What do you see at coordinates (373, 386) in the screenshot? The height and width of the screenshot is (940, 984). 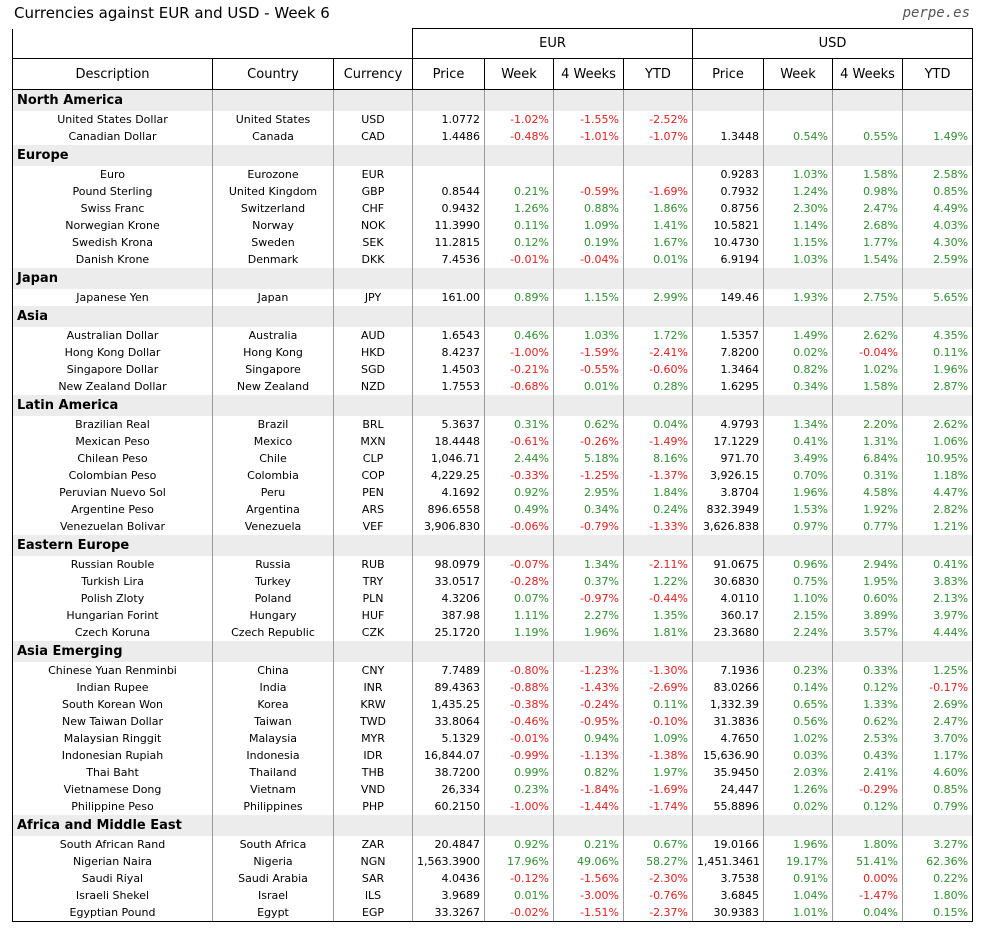 I see `text-cell: NZD` at bounding box center [373, 386].